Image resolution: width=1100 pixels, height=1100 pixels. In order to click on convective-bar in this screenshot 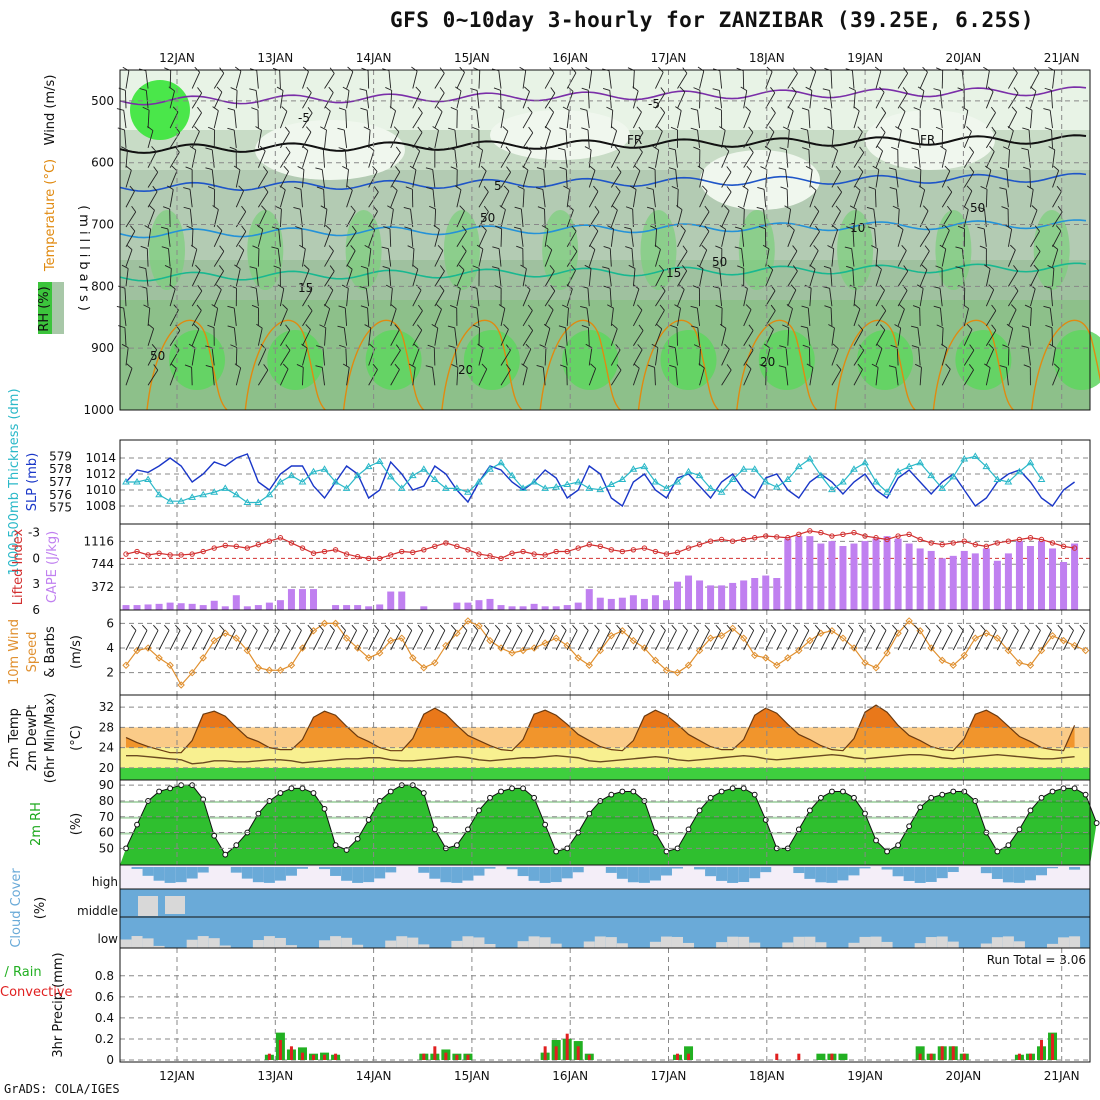, I will do `click(777, 1056)`.